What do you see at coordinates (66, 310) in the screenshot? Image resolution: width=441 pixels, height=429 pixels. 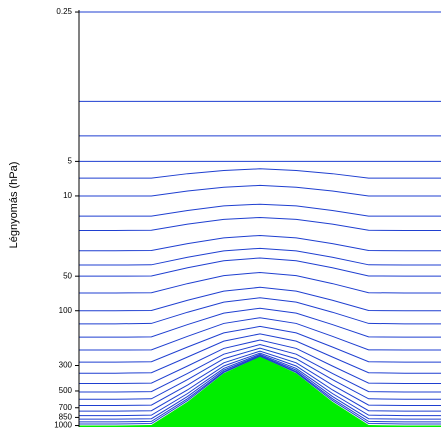 I see `y-tick-label: 100` at bounding box center [66, 310].